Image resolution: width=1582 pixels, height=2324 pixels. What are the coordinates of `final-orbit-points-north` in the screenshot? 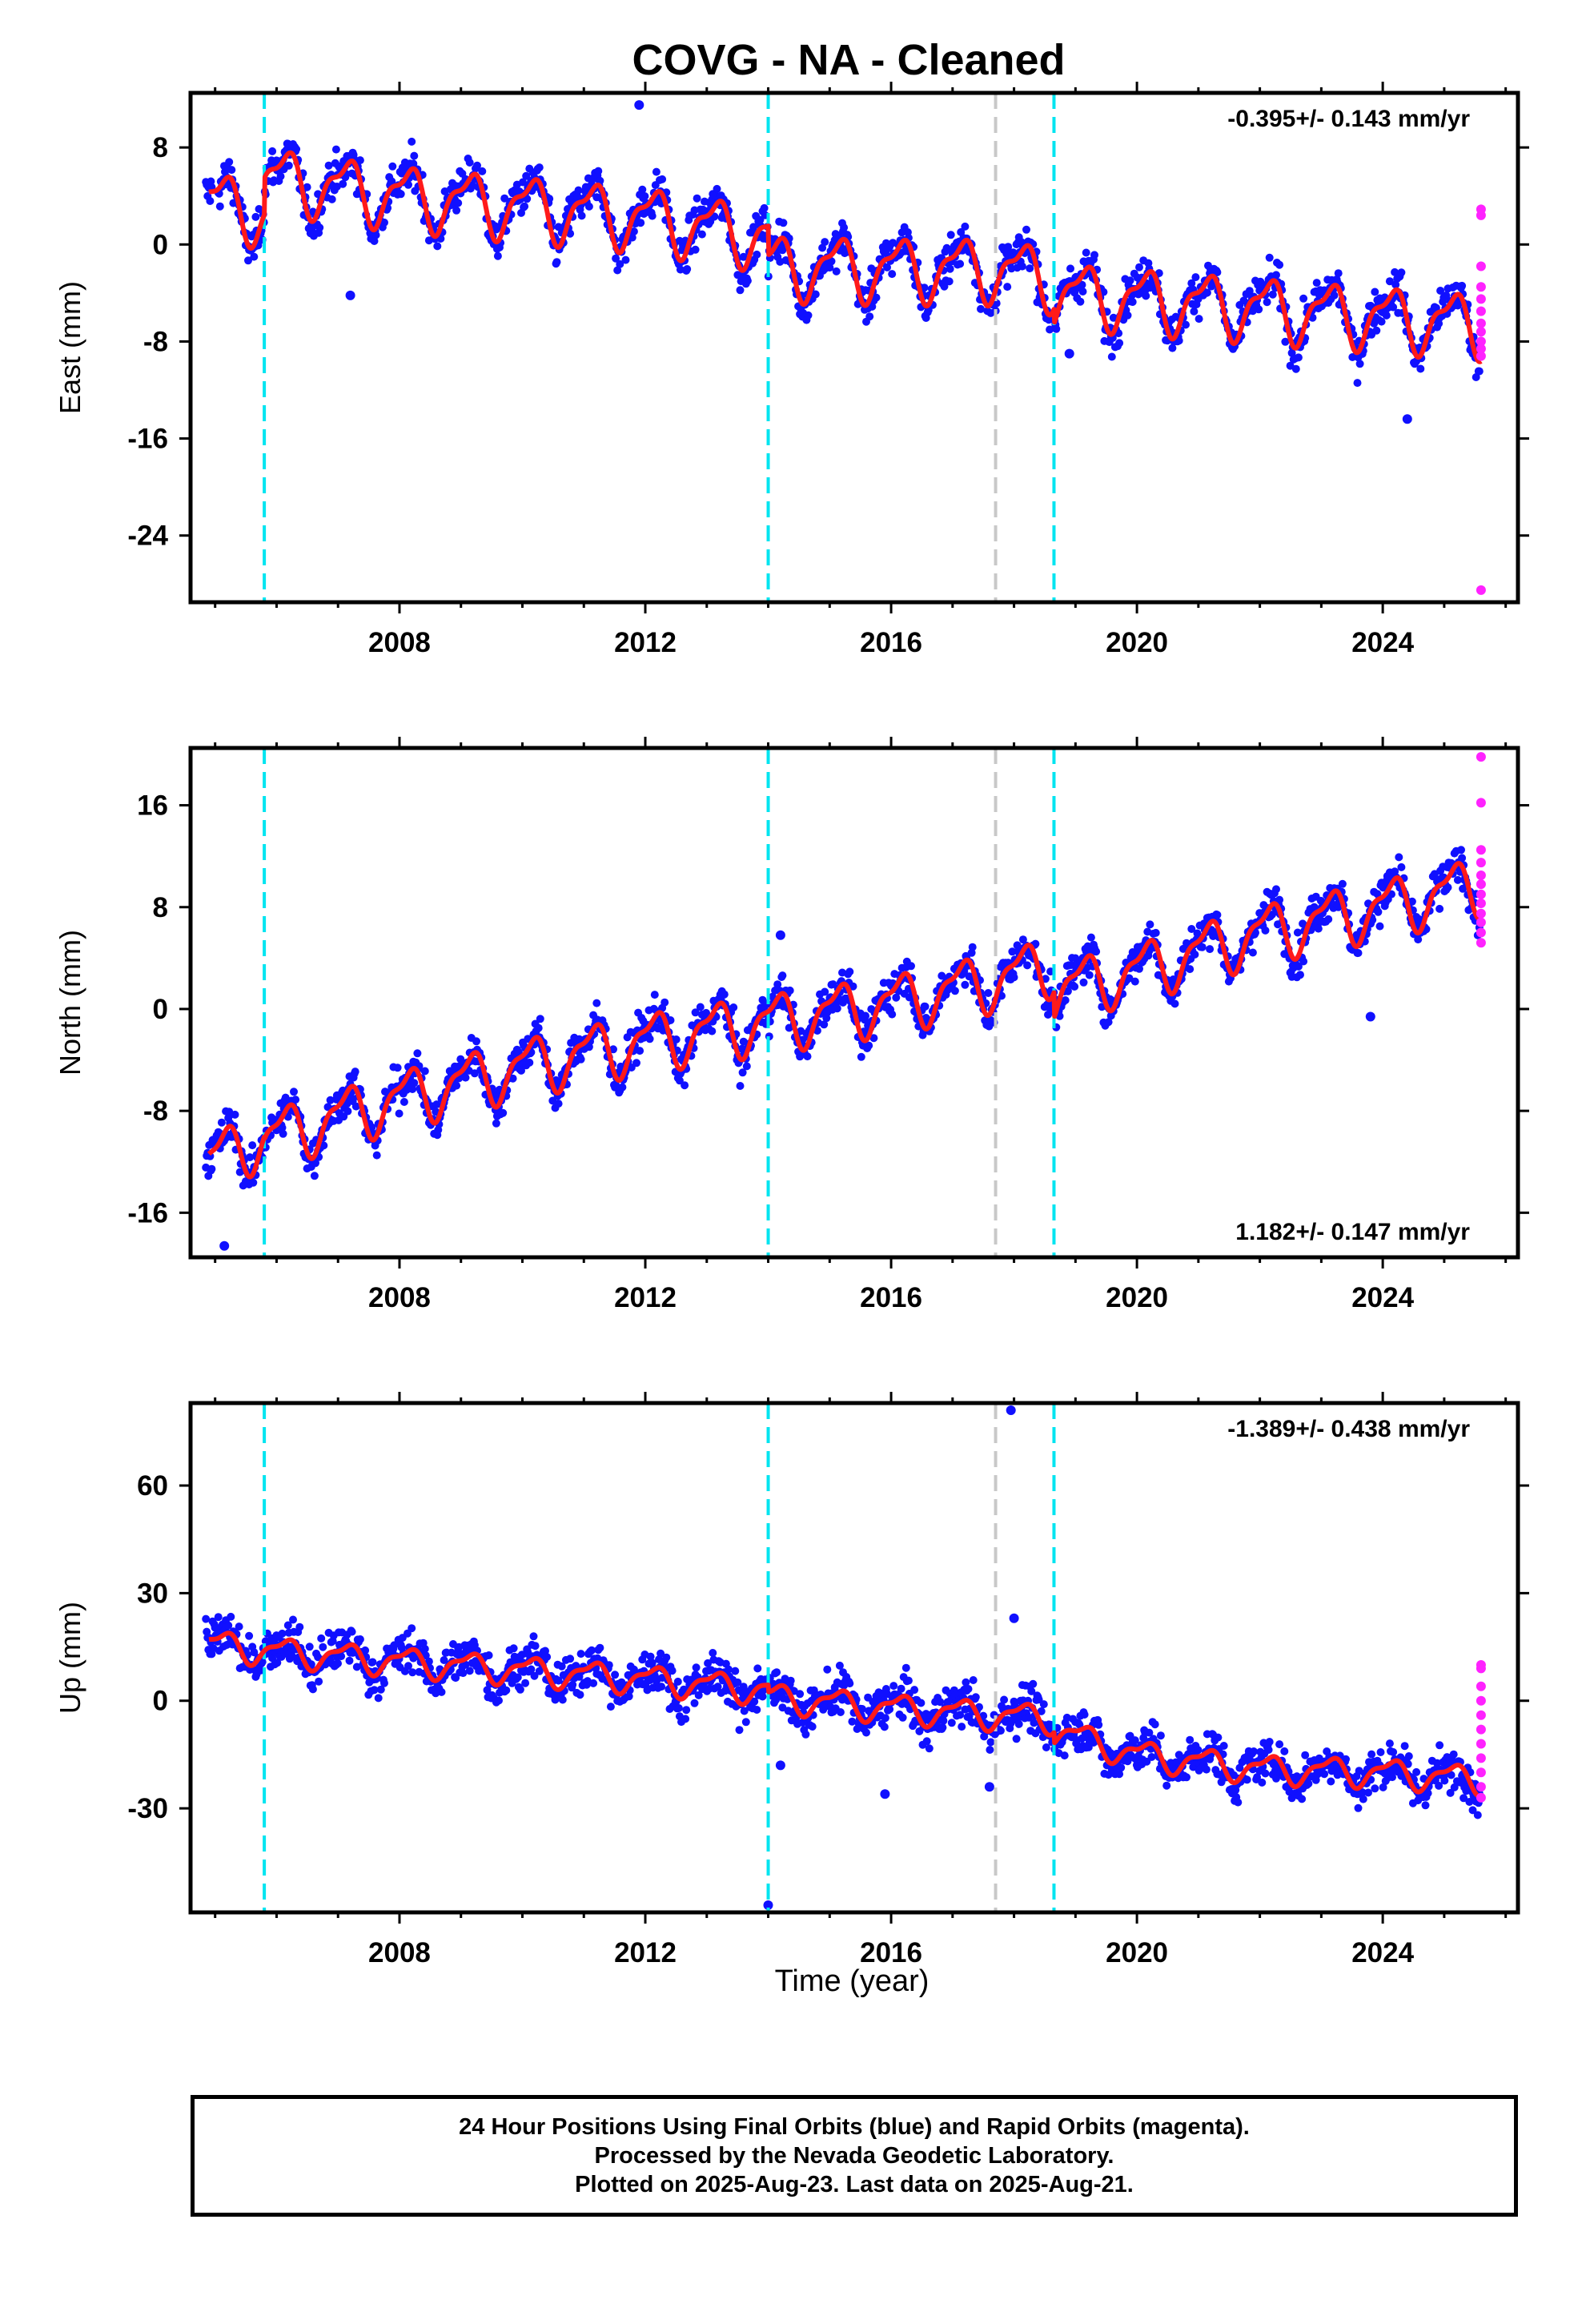 It's located at (843, 1048).